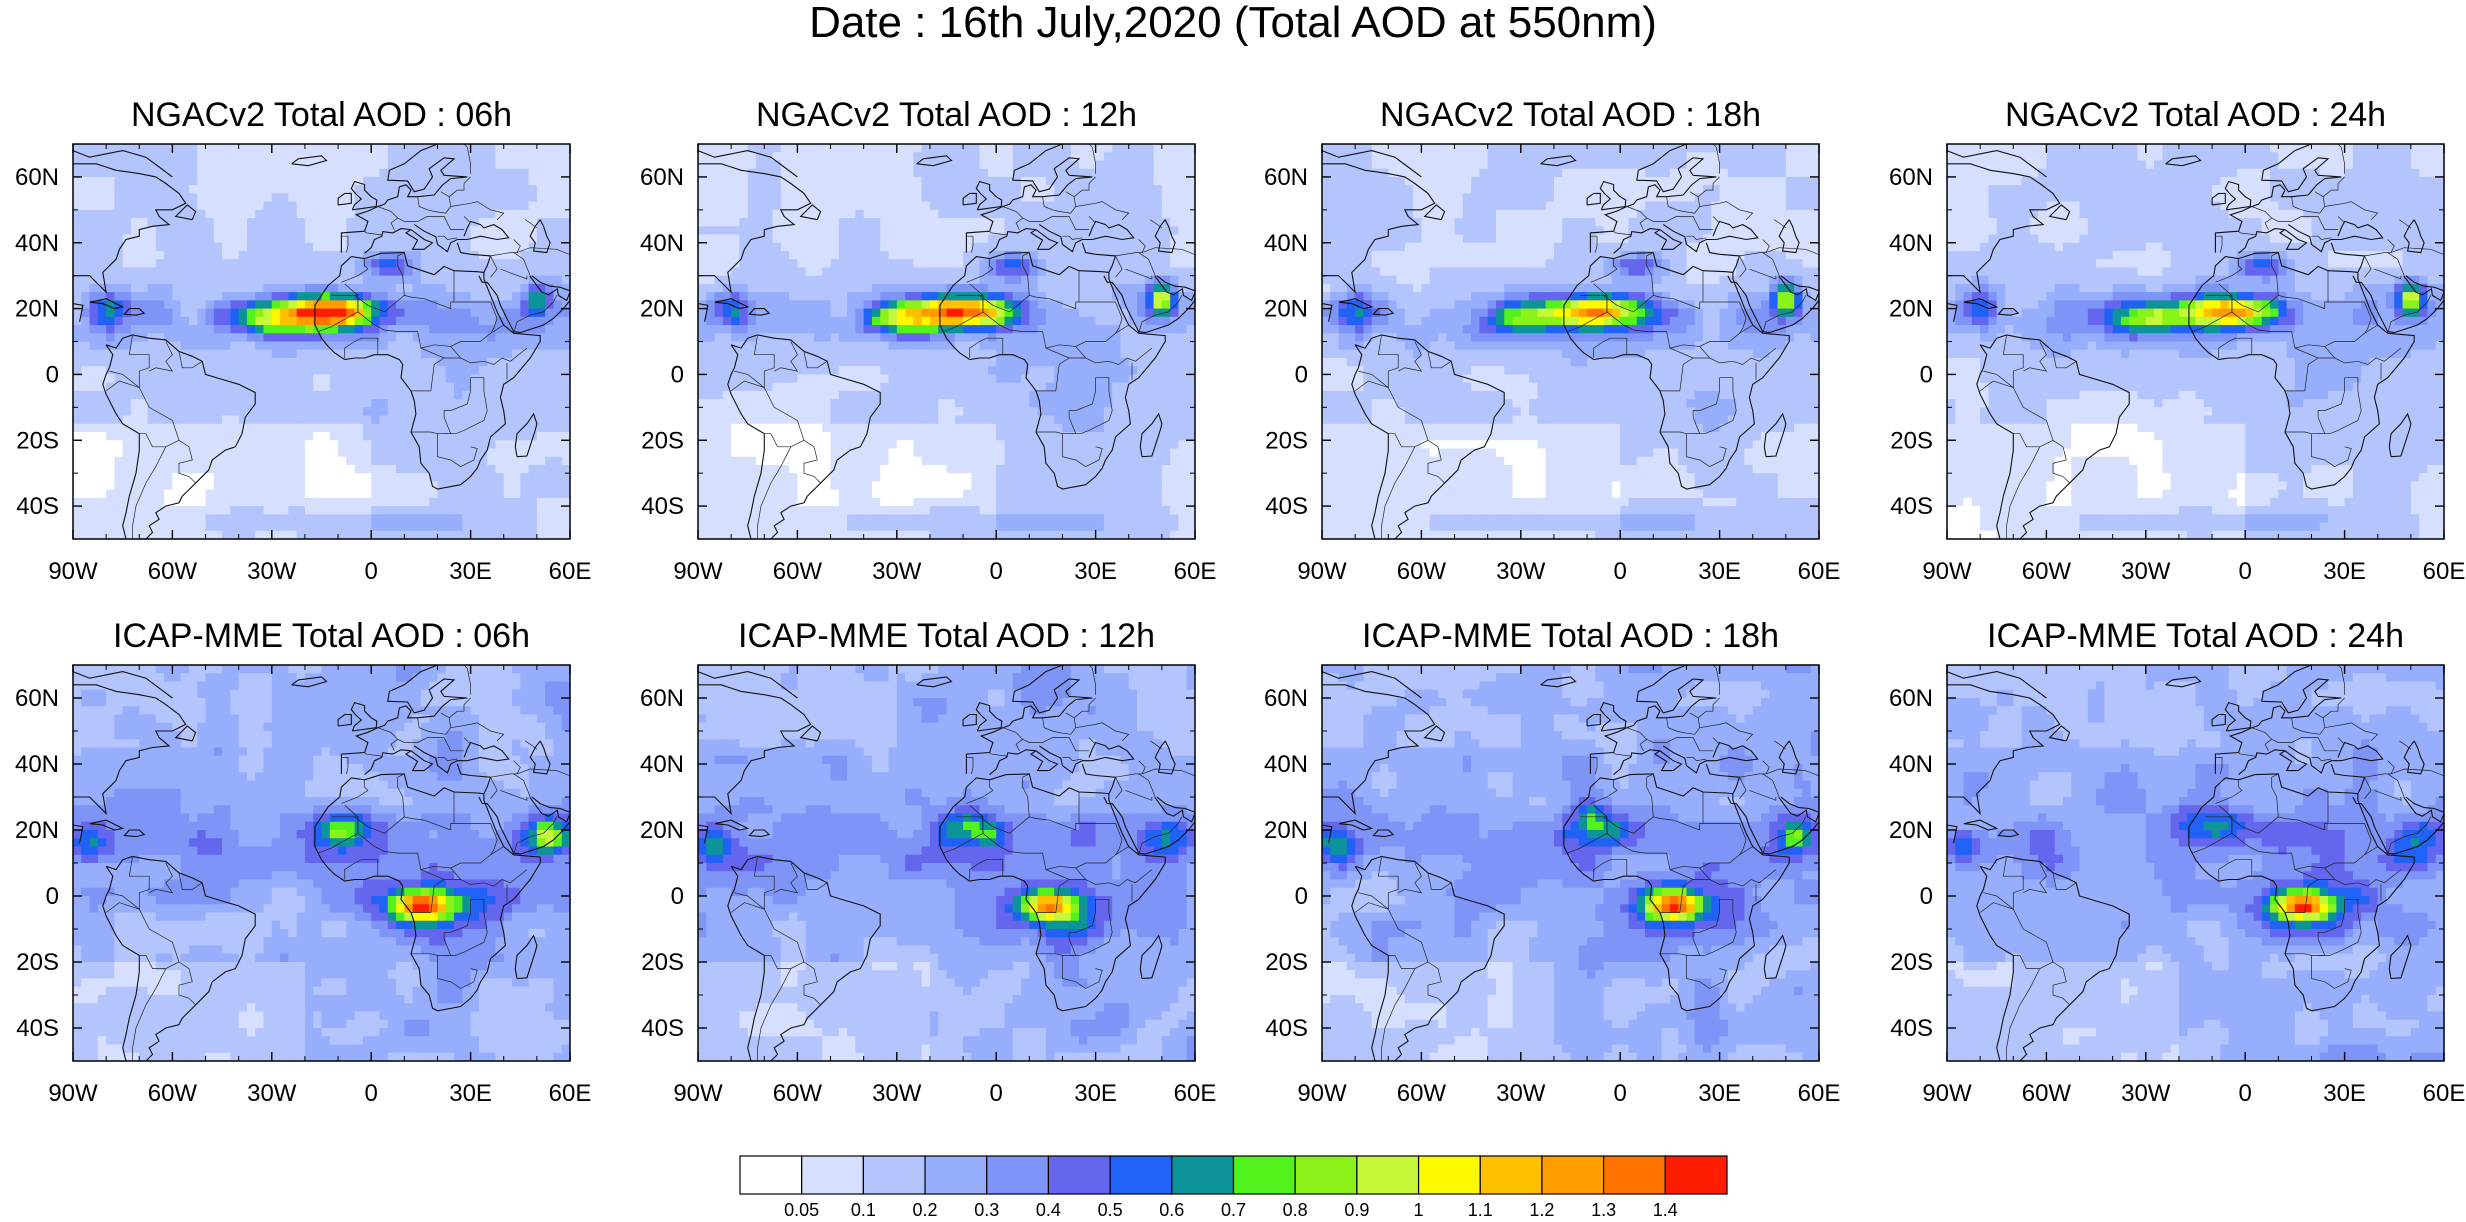 This screenshot has width=2466, height=1222. Describe the element at coordinates (37, 440) in the screenshot. I see `y-tick-label: 20S` at that location.